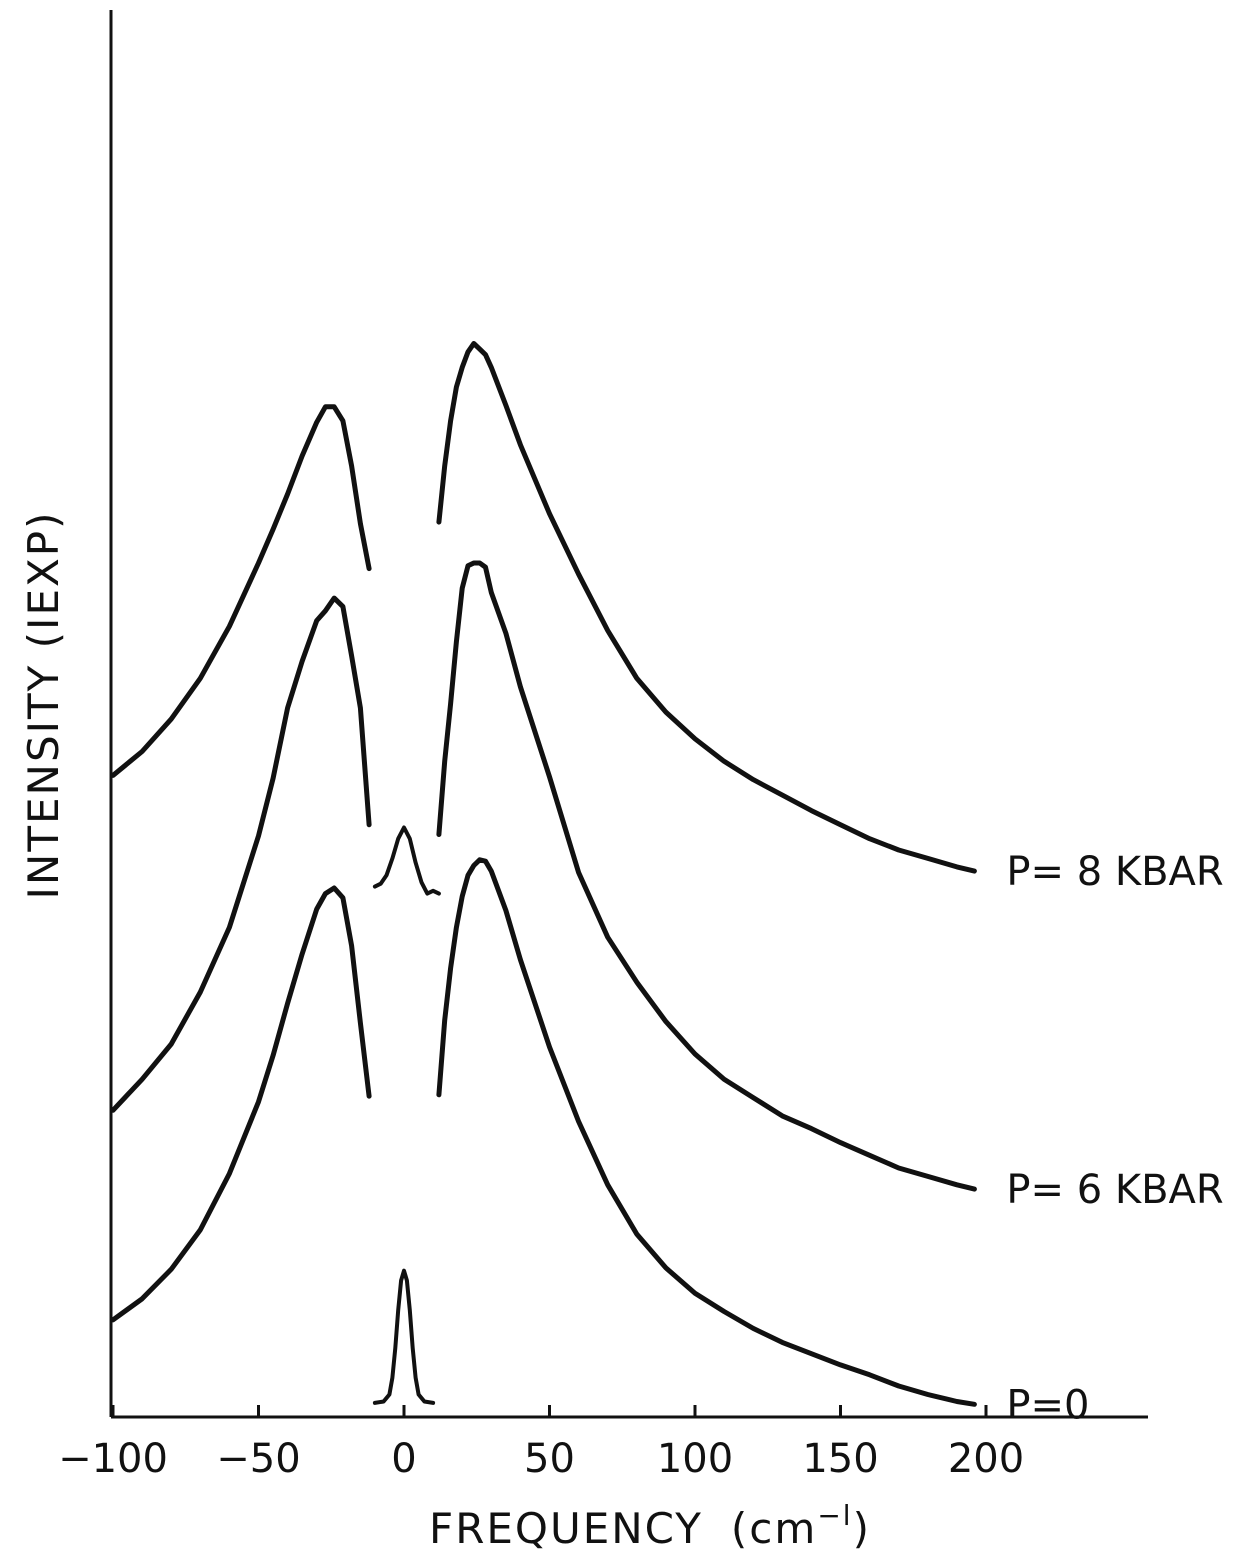 The height and width of the screenshot is (1558, 1246). What do you see at coordinates (986, 1459) in the screenshot?
I see `x-tick-label: 200` at bounding box center [986, 1459].